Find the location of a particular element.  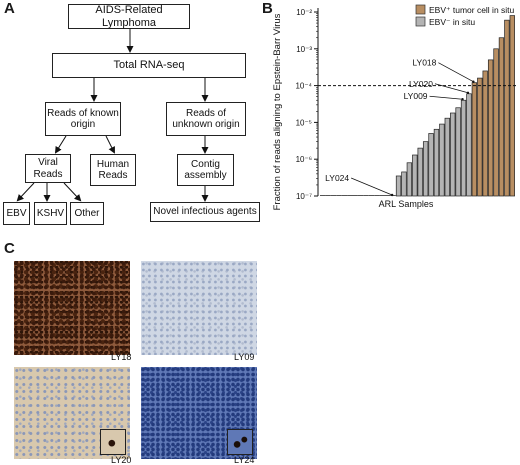

arrow-known-to-viral is located at coordinates (60, 144).